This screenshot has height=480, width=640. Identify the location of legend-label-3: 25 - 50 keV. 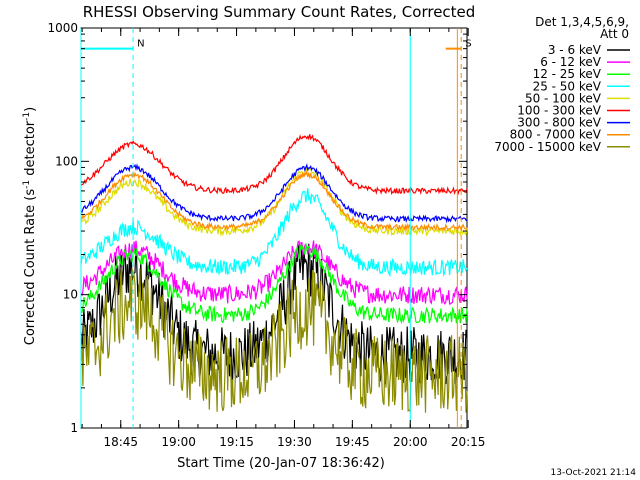
(567, 86).